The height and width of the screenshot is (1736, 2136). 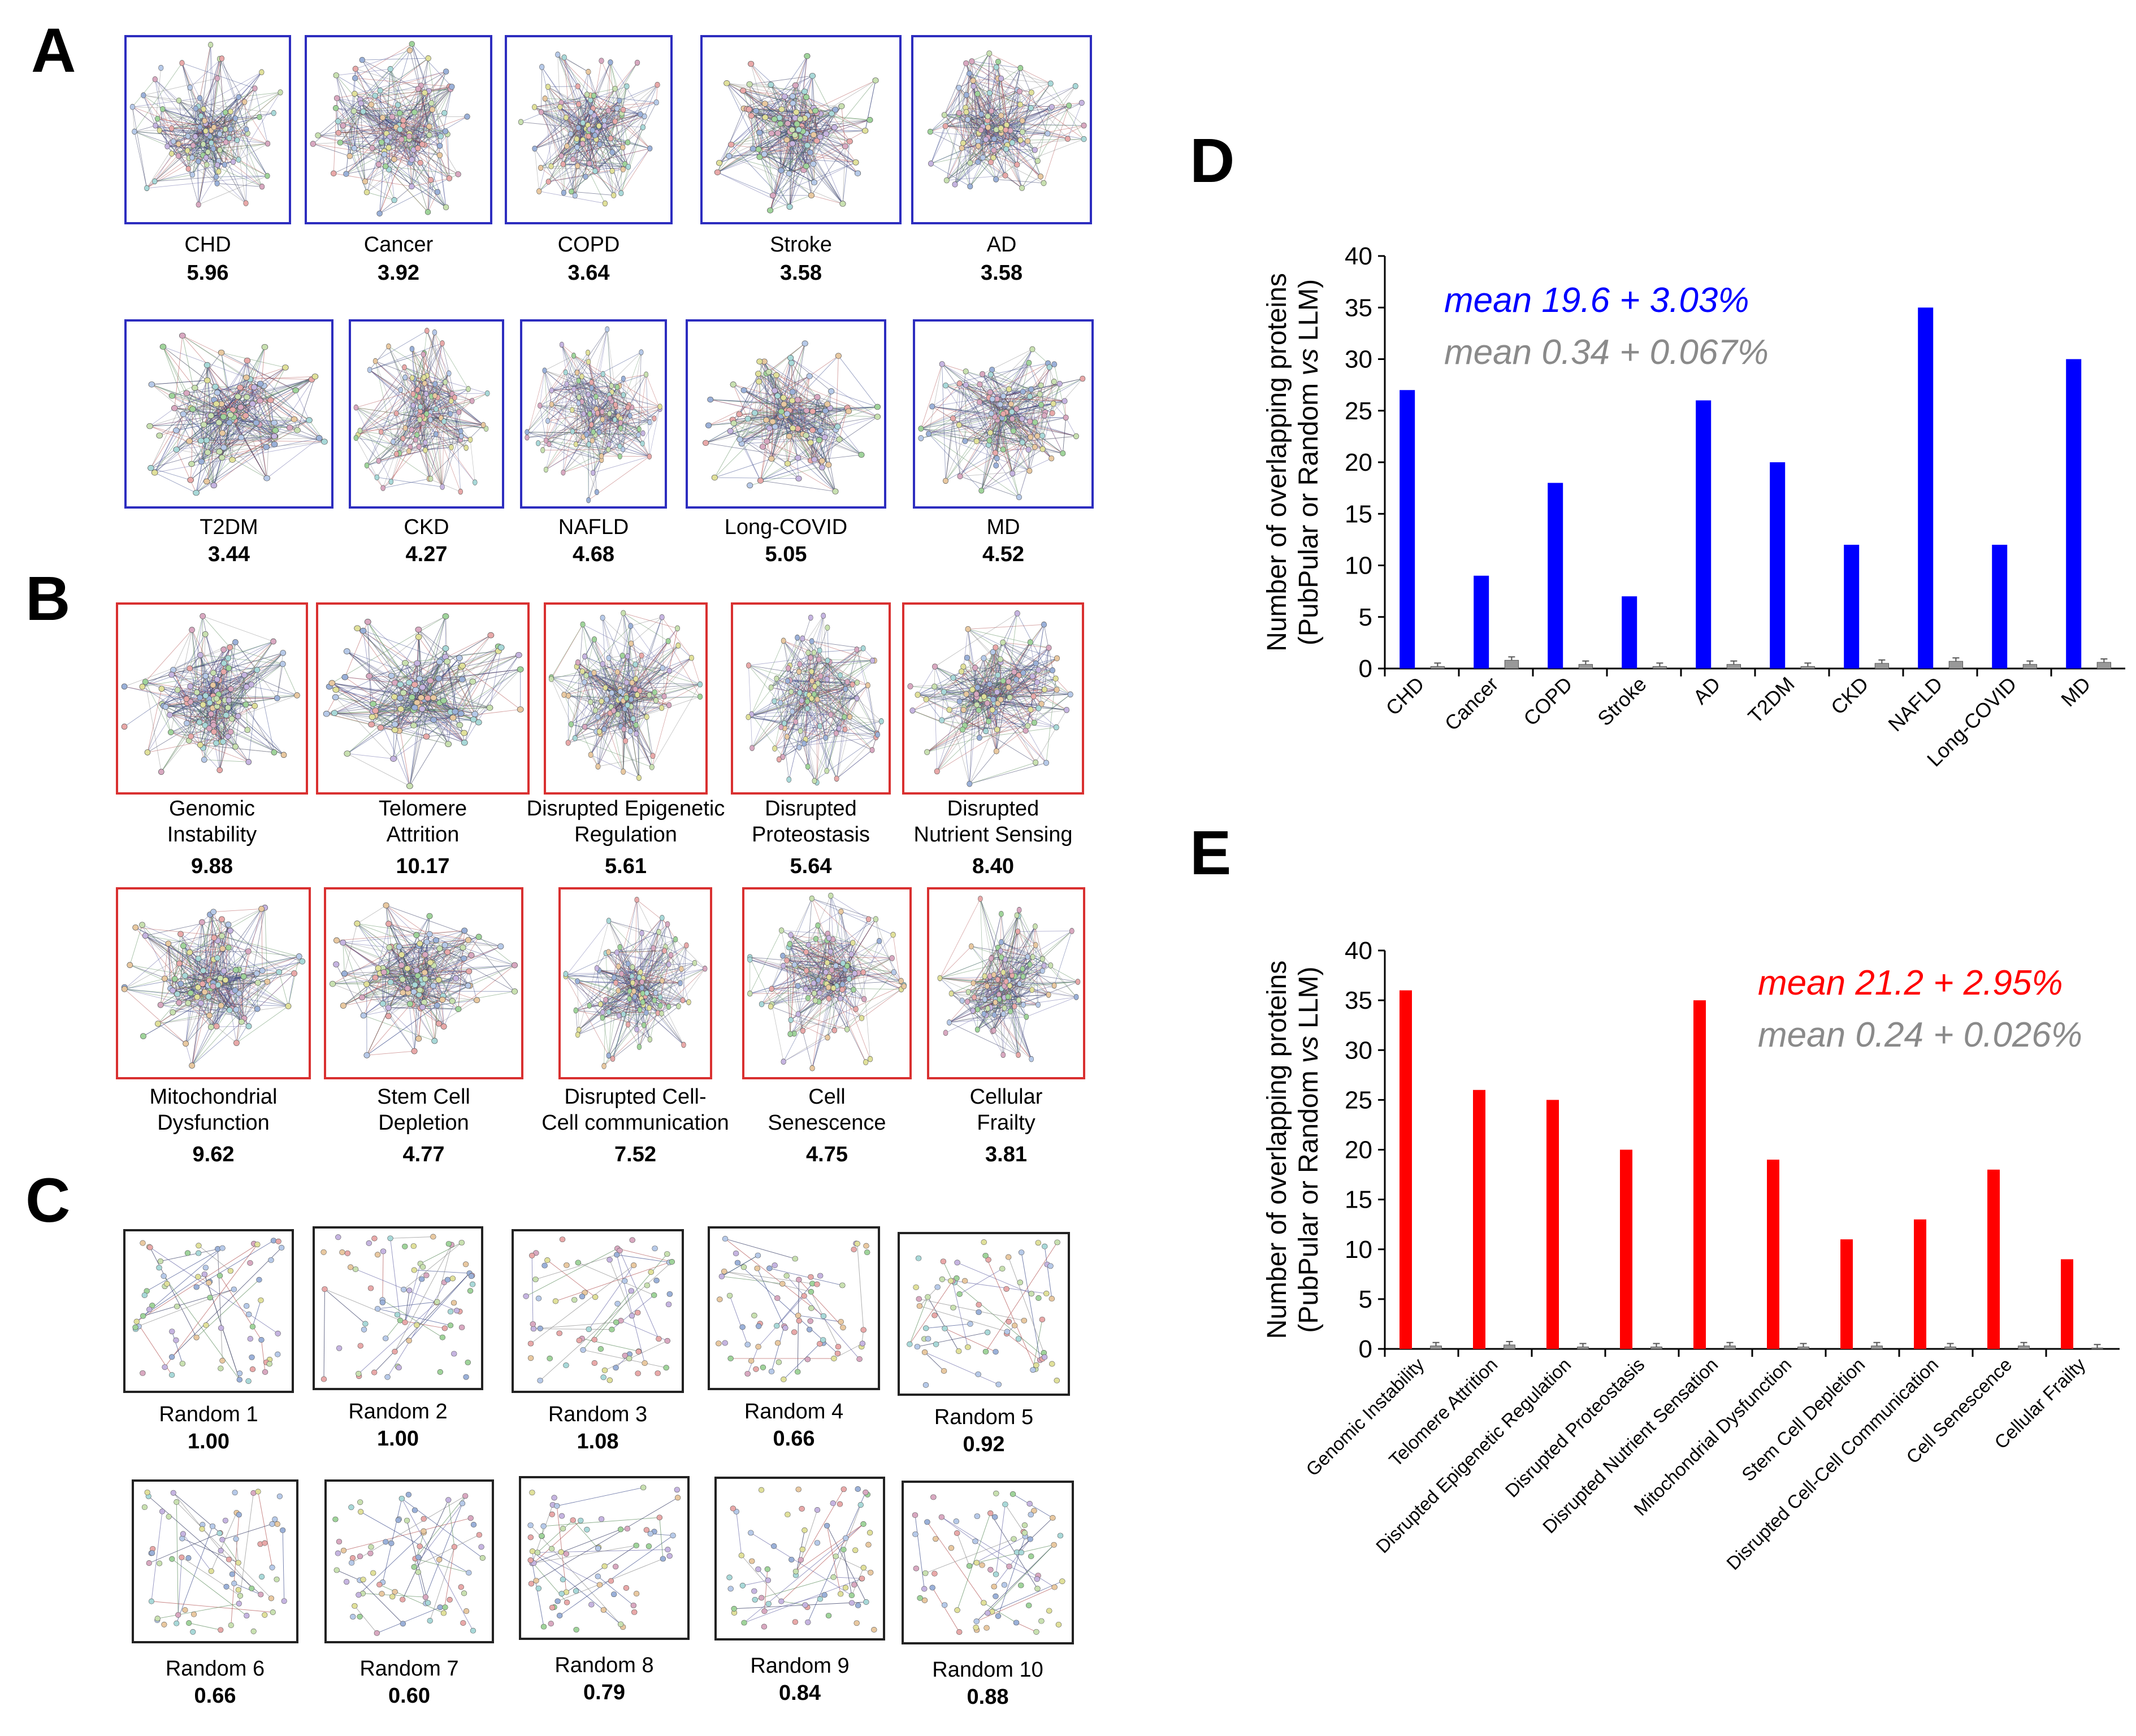 What do you see at coordinates (593, 527) in the screenshot?
I see `network-label: NAFLD` at bounding box center [593, 527].